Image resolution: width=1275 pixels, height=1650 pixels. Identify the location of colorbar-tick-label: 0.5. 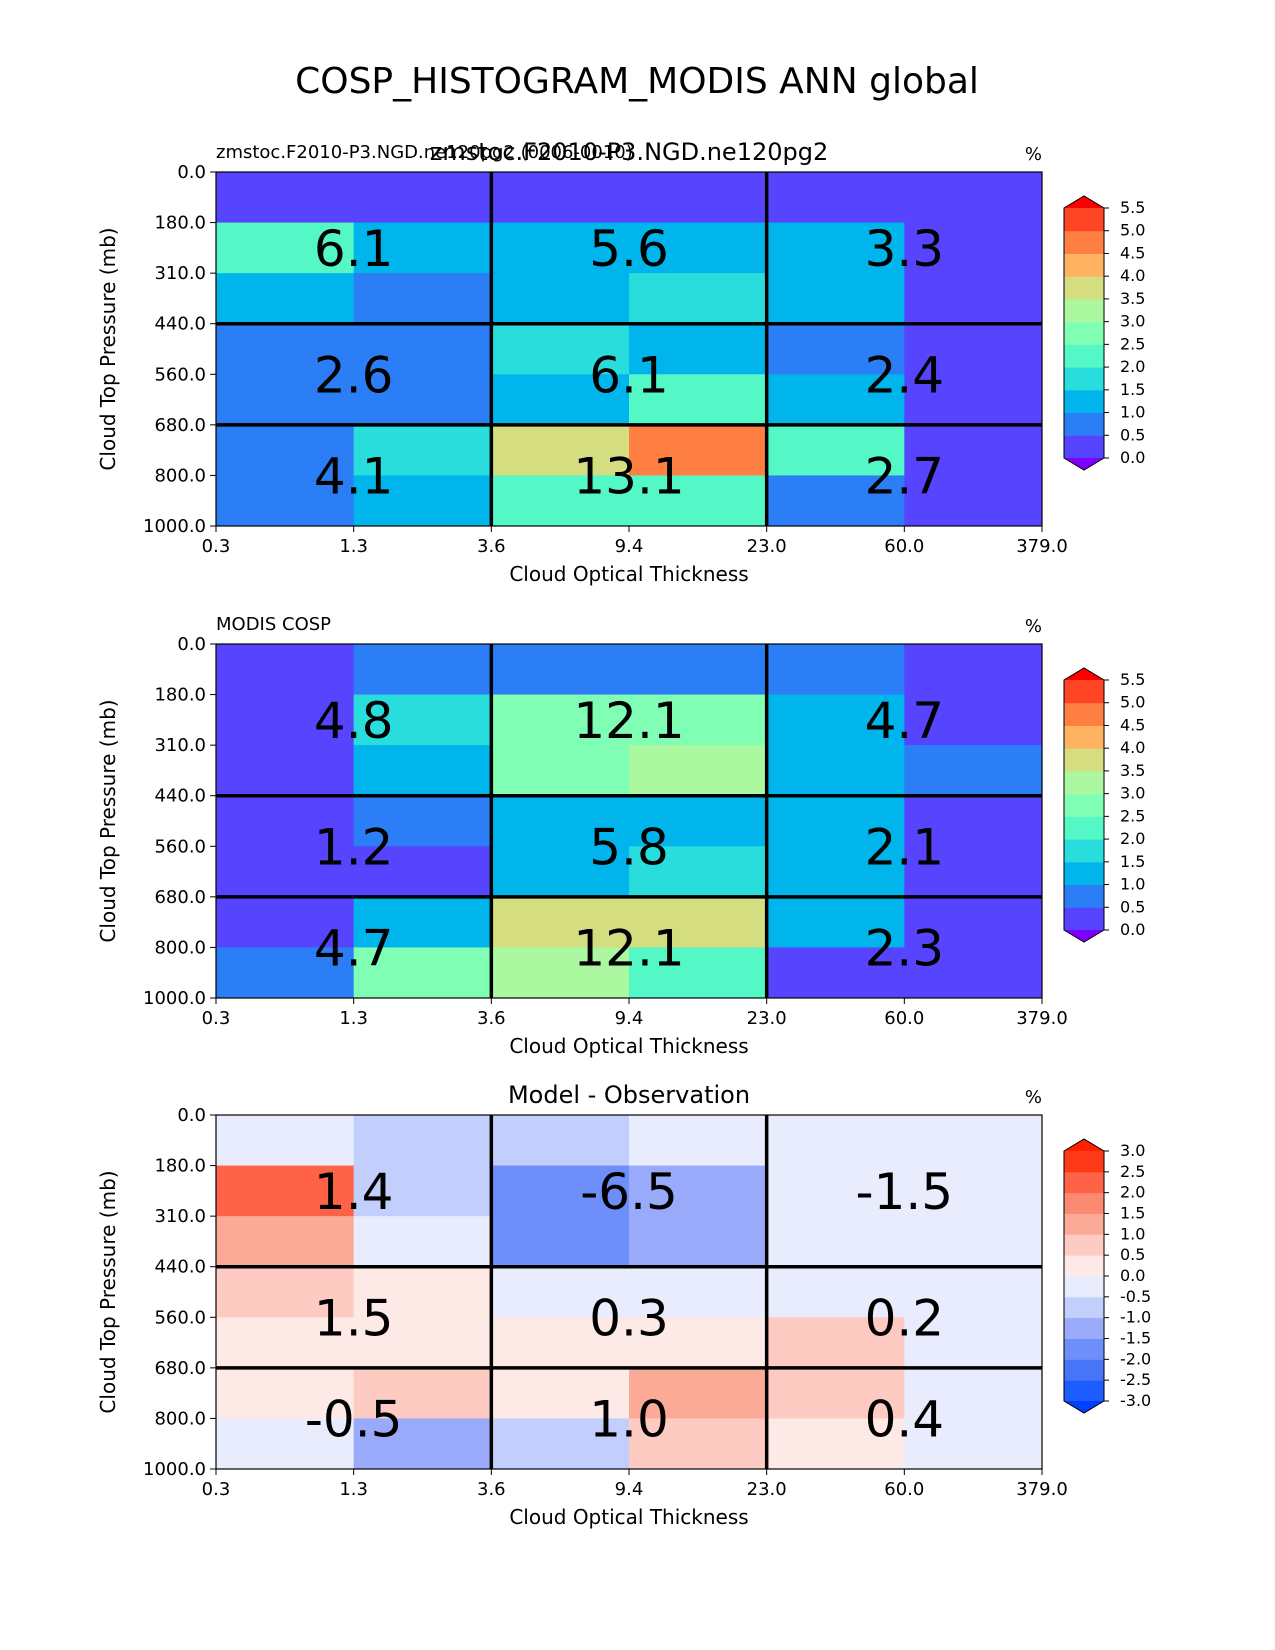
(1132, 906).